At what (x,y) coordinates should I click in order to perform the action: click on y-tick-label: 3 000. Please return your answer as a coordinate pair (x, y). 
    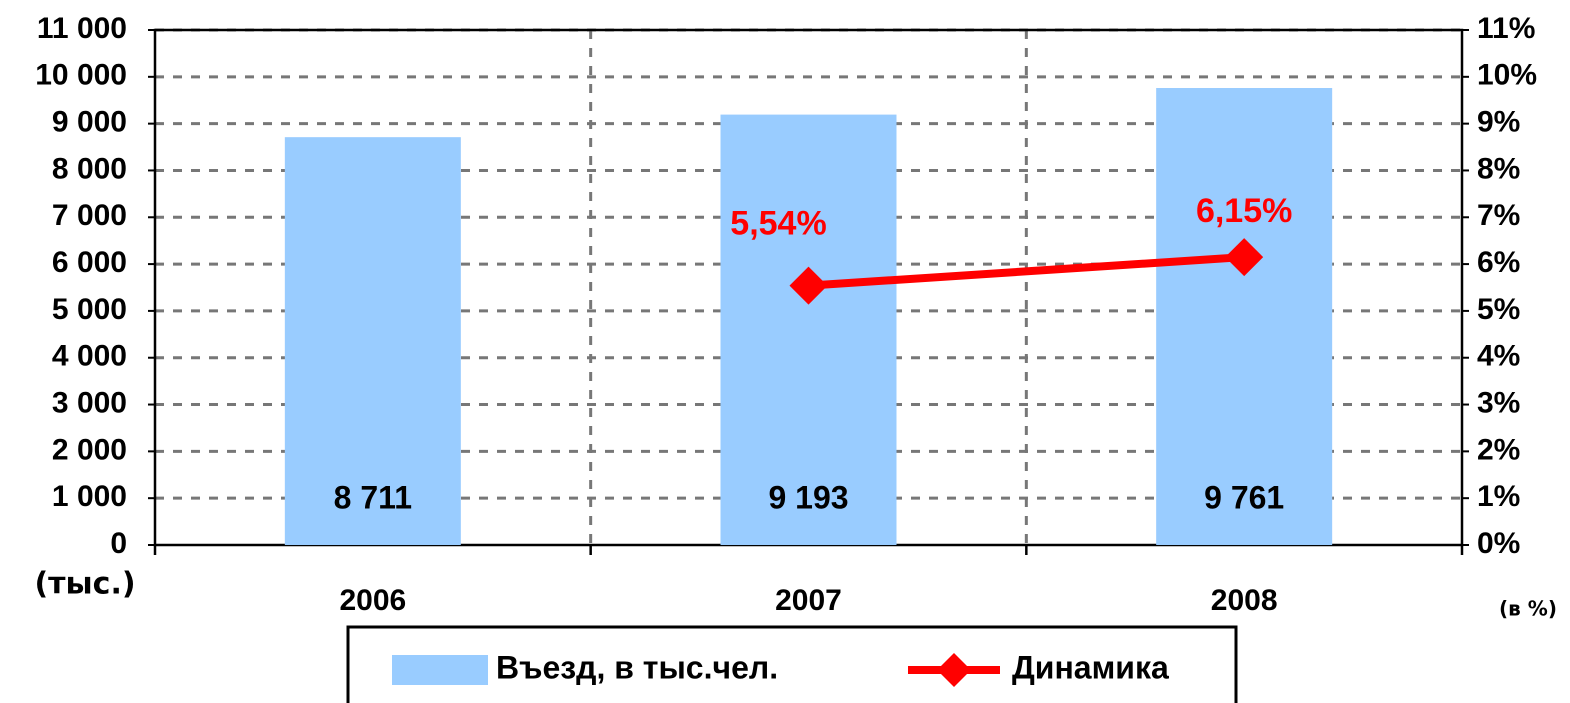
    Looking at the image, I should click on (89, 402).